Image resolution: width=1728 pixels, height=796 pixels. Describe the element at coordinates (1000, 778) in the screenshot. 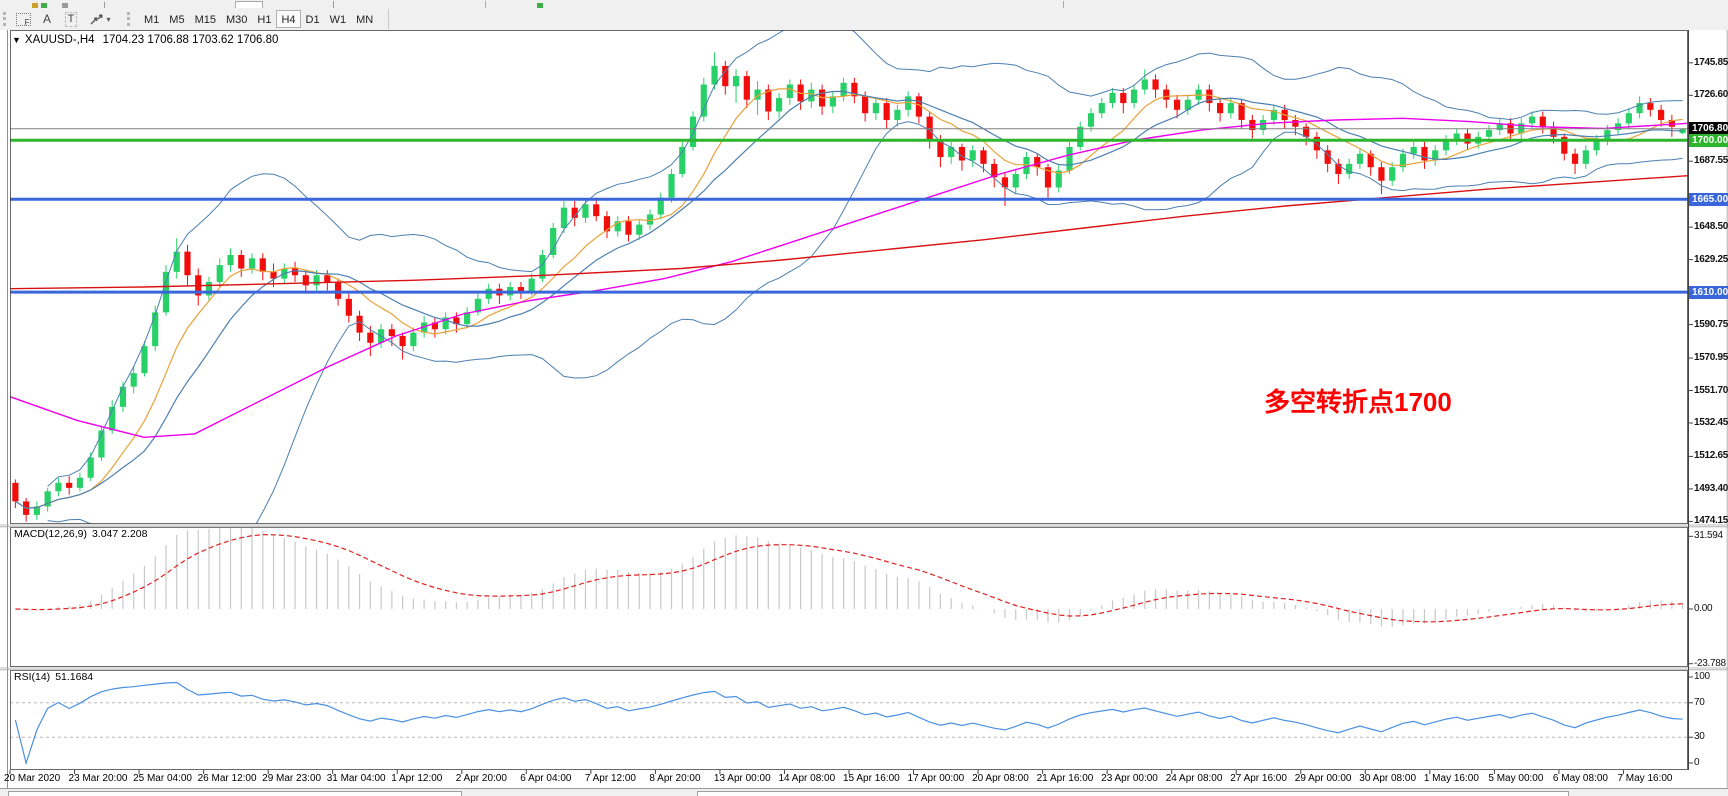

I see `time-axis-label: 20 Apr 08:00` at that location.